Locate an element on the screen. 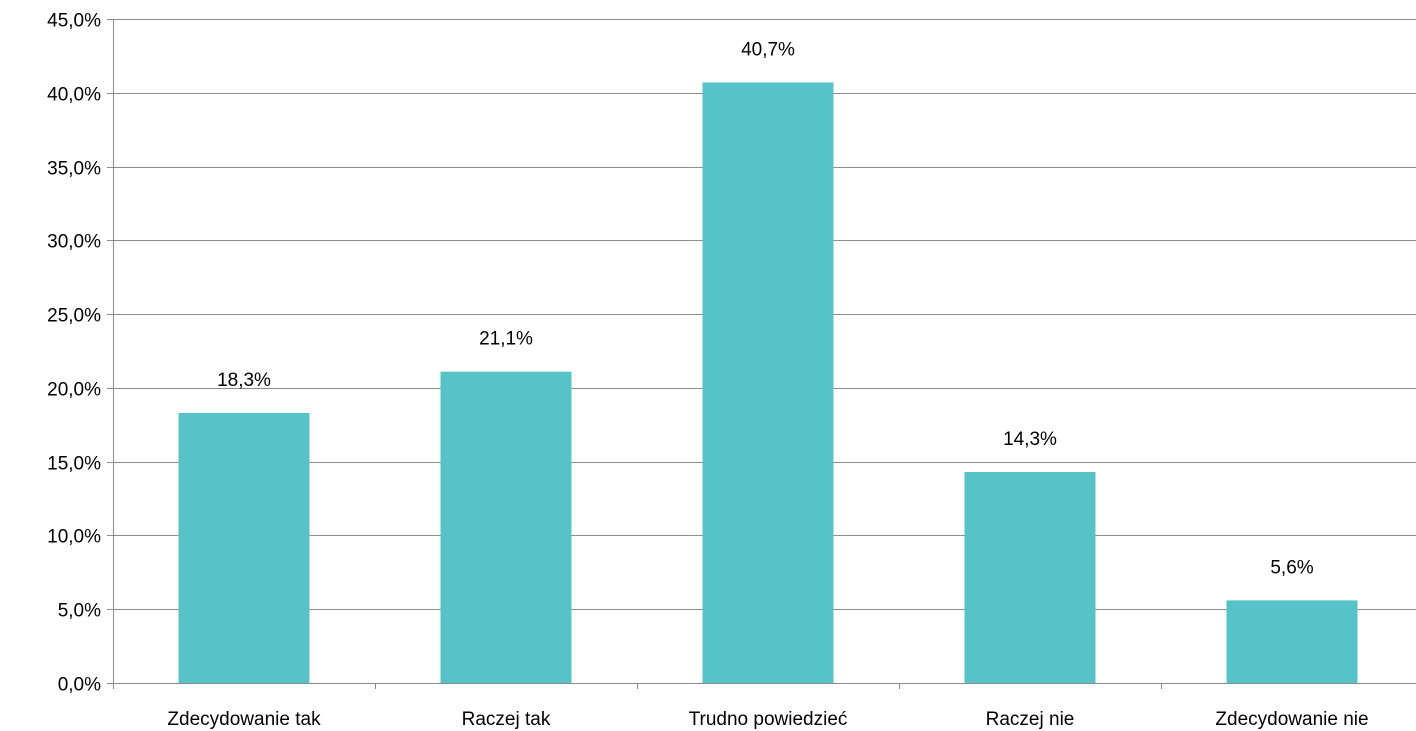 This screenshot has height=731, width=1416. data-label-0: 18,3% is located at coordinates (244, 380).